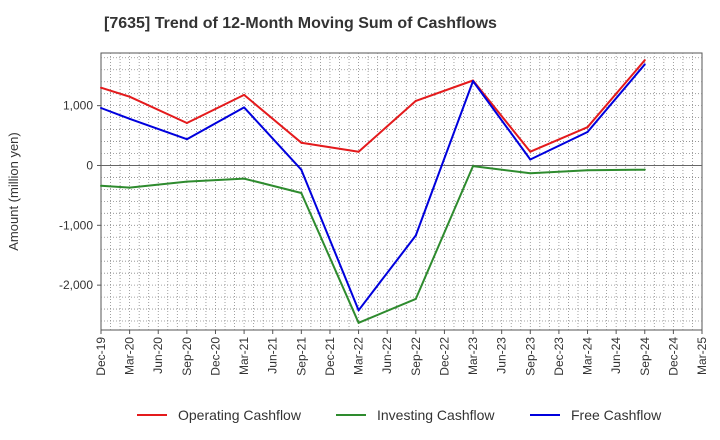 The width and height of the screenshot is (720, 440). I want to click on x-tick-label: Sep-22, so click(416, 356).